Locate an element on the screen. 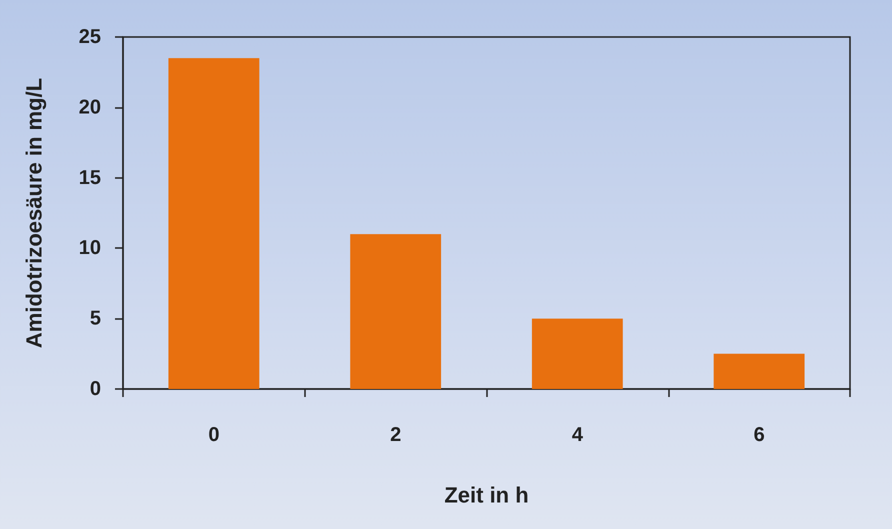  x-axis-title: Zeit in h is located at coordinates (486, 495).